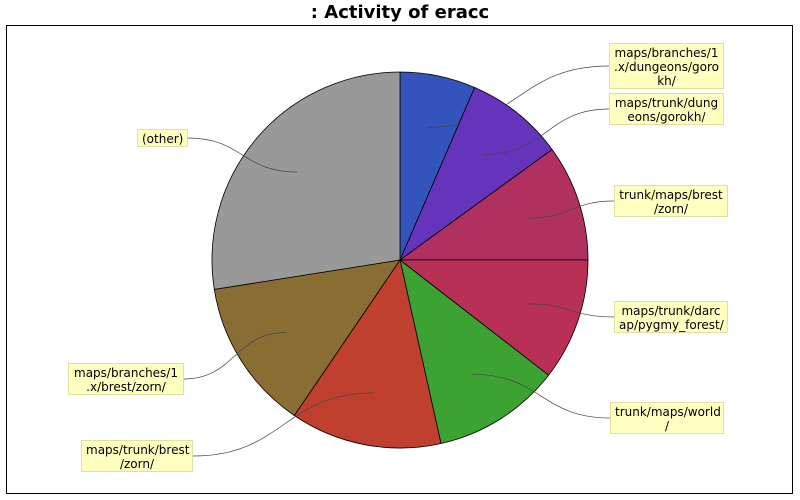 Image resolution: width=800 pixels, height=500 pixels. Describe the element at coordinates (400, 12) in the screenshot. I see `chart-title: : Activity of eracc` at that location.